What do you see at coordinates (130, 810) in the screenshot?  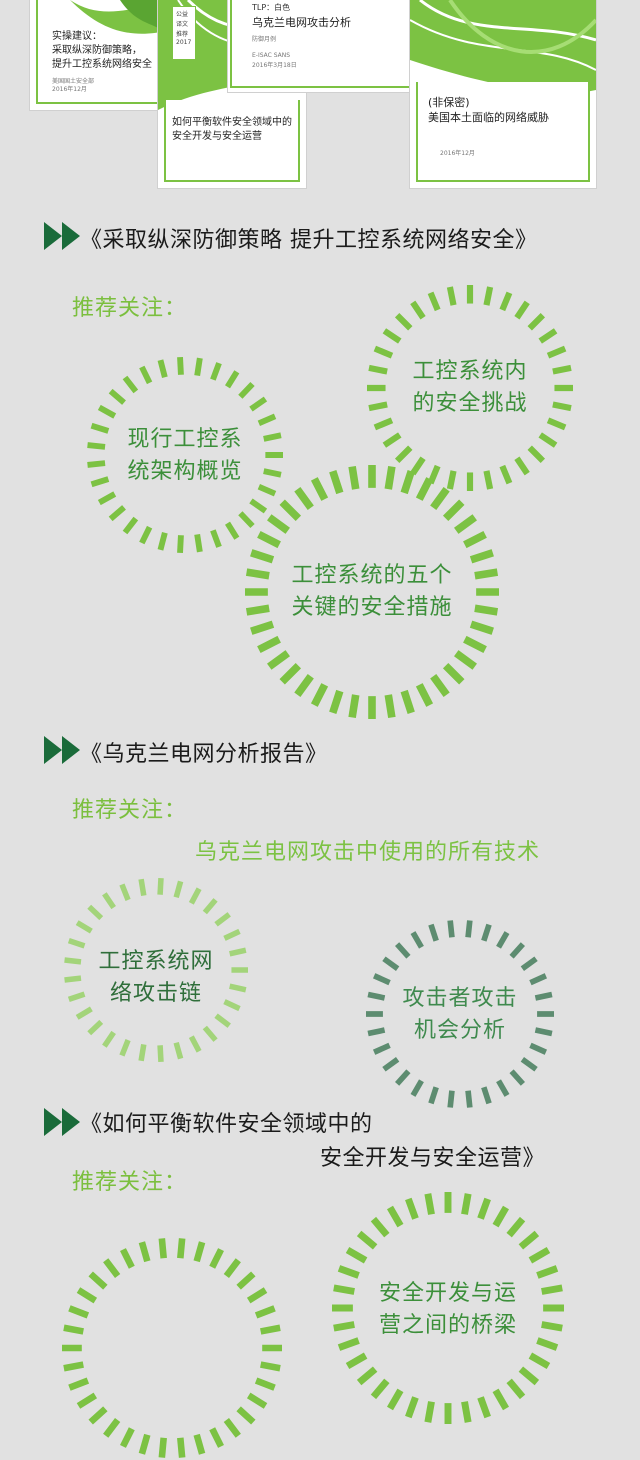 I see `section2-recommend-label: 推荐关注：` at bounding box center [130, 810].